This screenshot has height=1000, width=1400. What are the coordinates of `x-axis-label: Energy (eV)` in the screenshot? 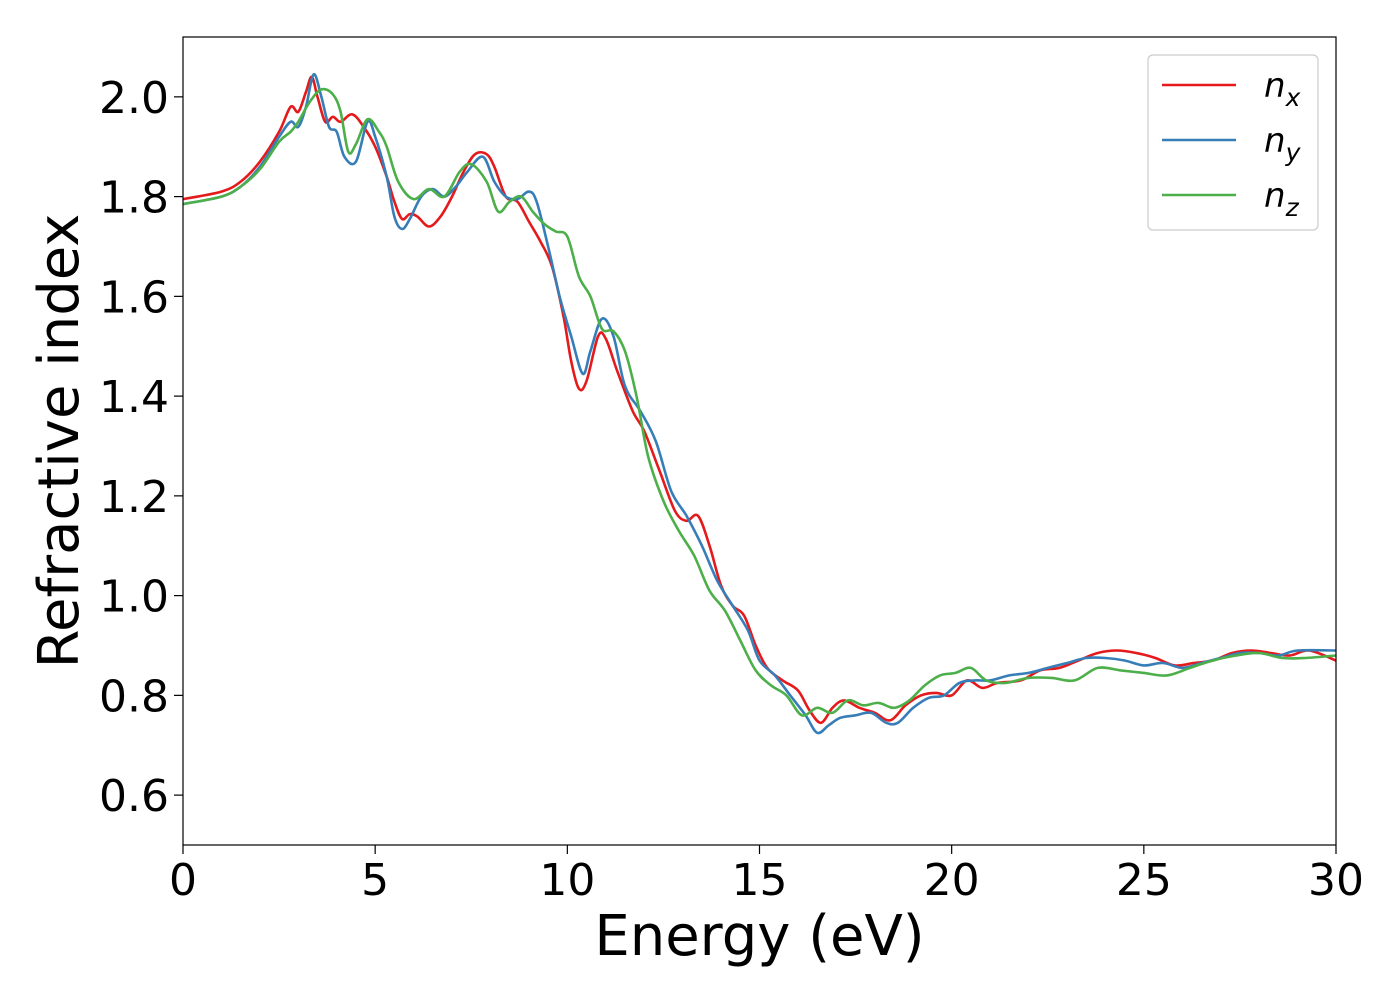 It's located at (759, 936).